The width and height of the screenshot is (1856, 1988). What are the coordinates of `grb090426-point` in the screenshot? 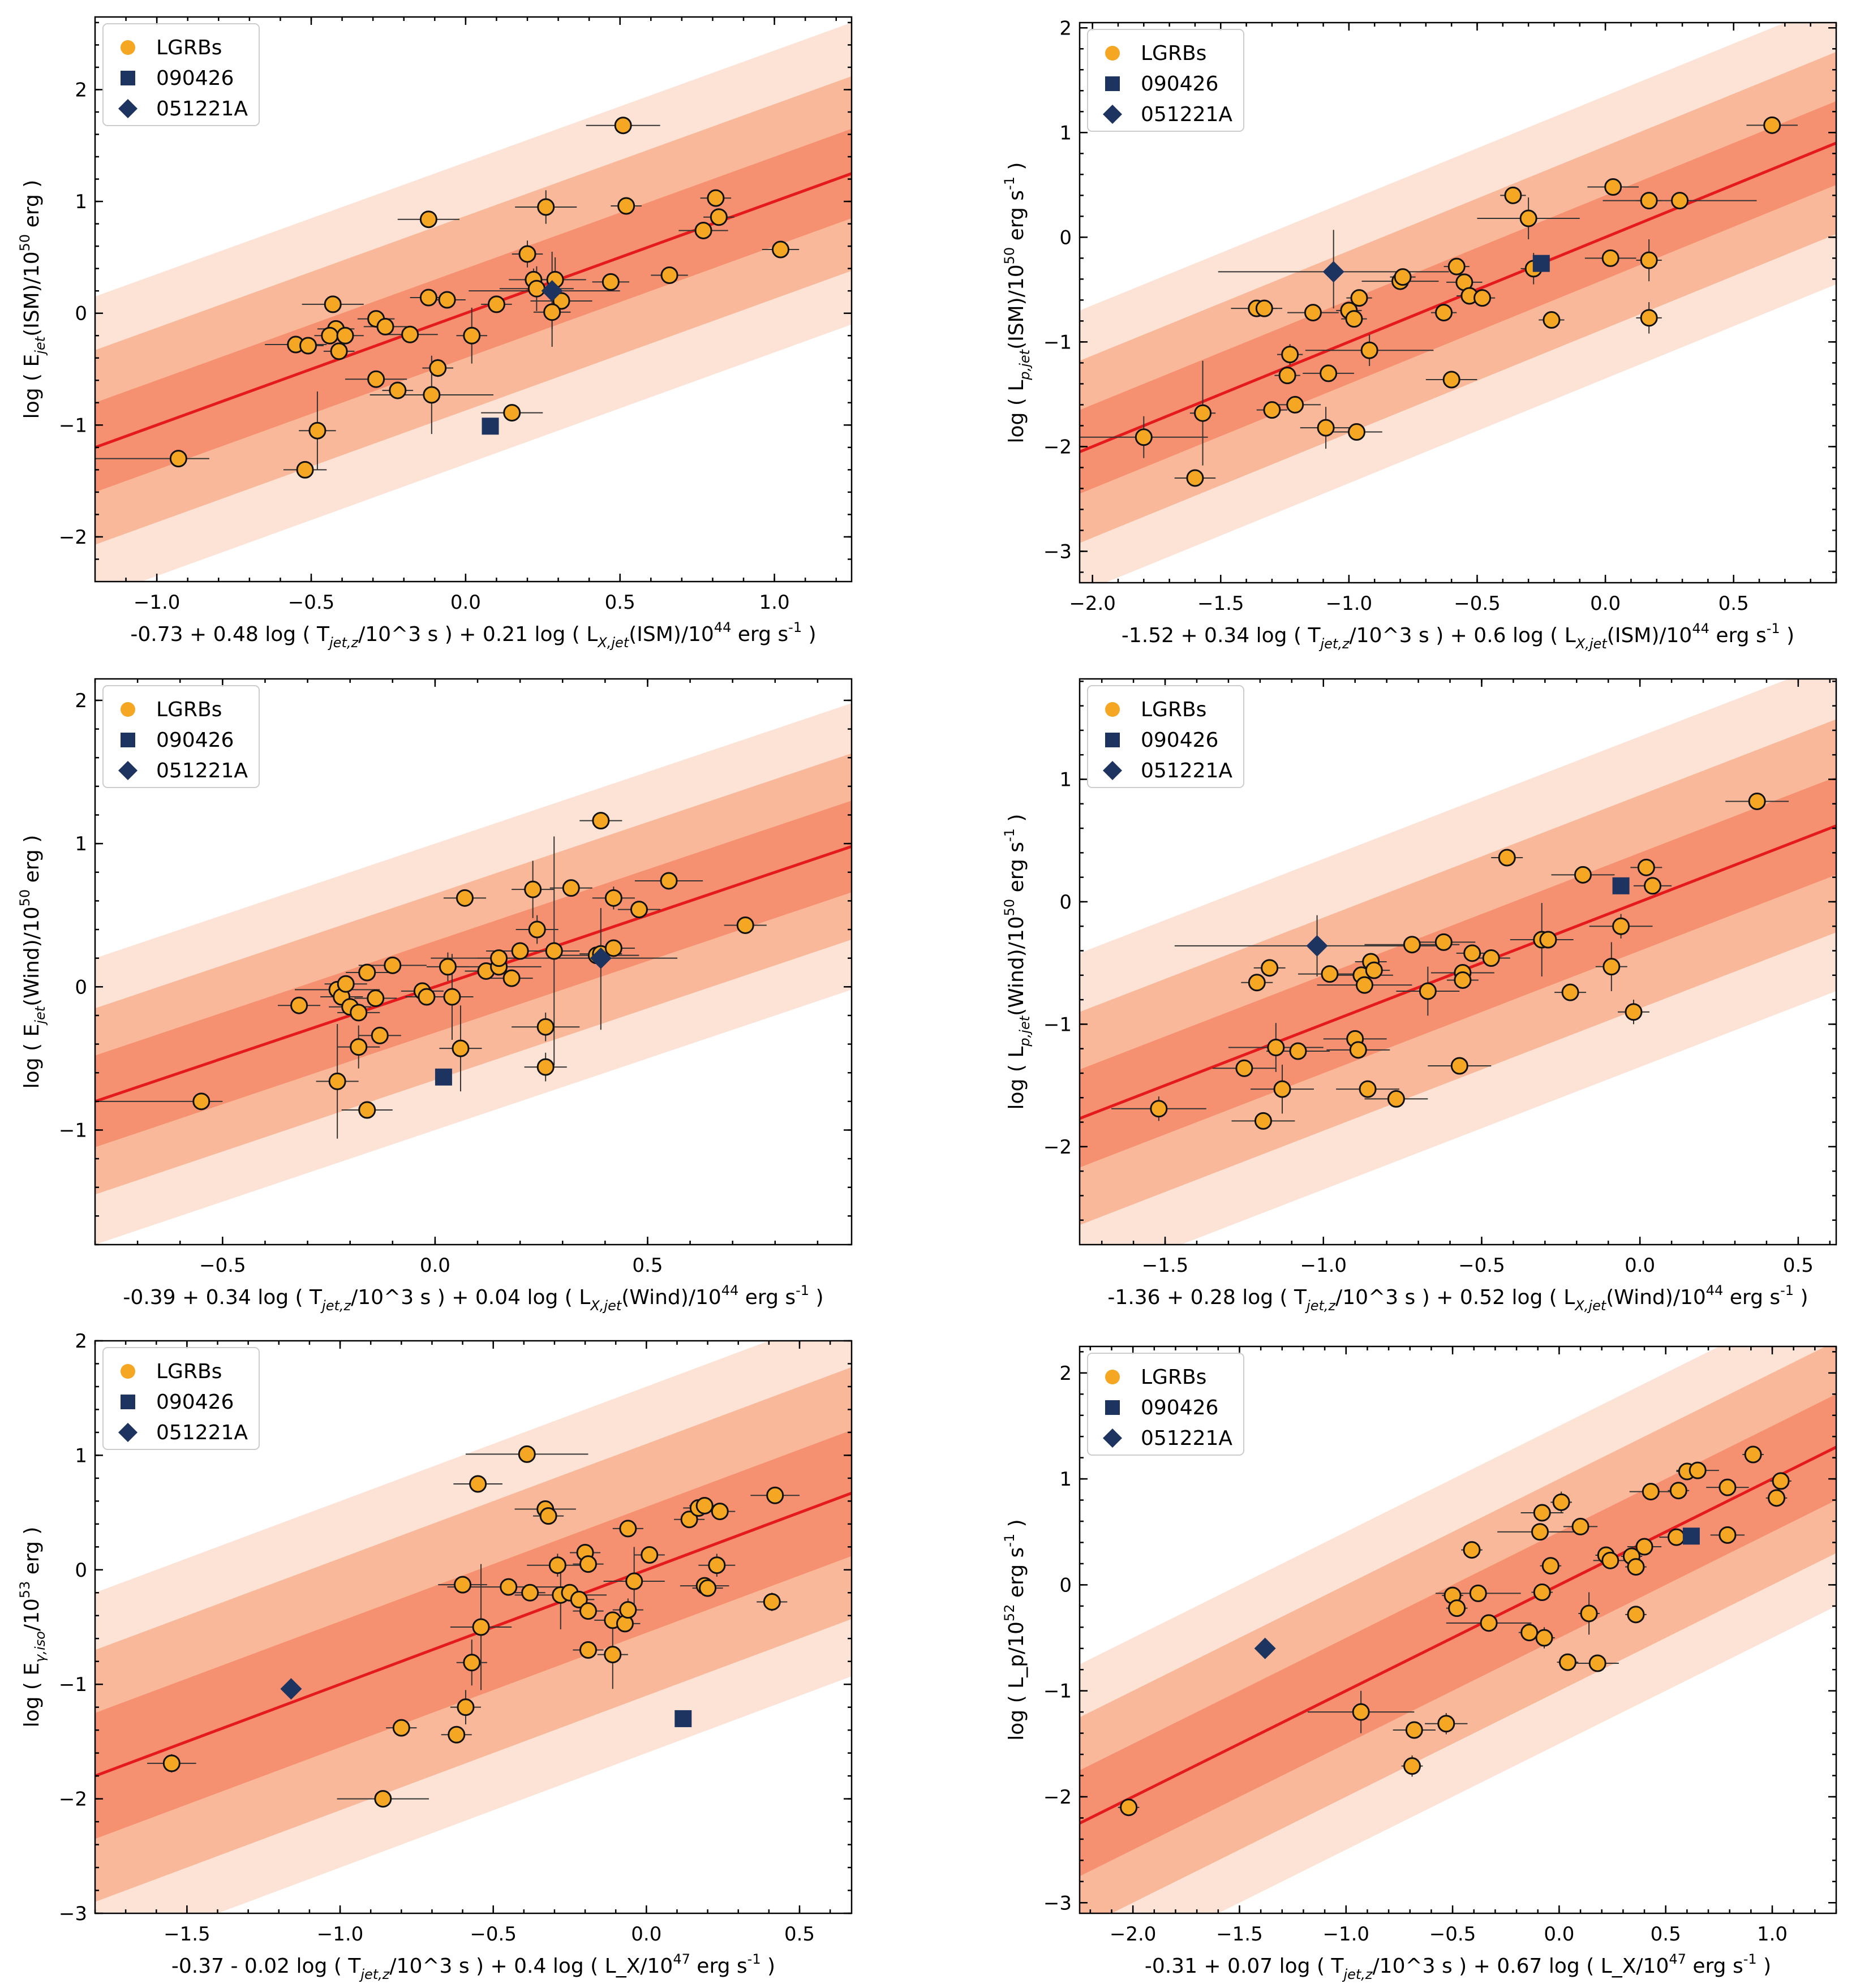 It's located at (490, 427).